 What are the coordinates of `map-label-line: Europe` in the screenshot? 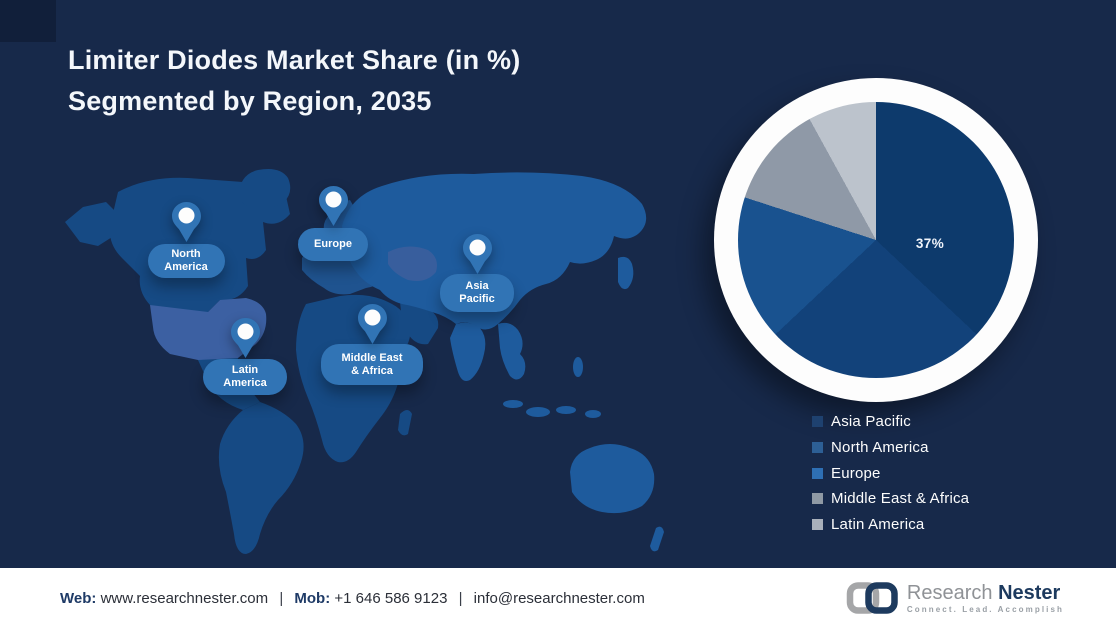 It's located at (333, 244).